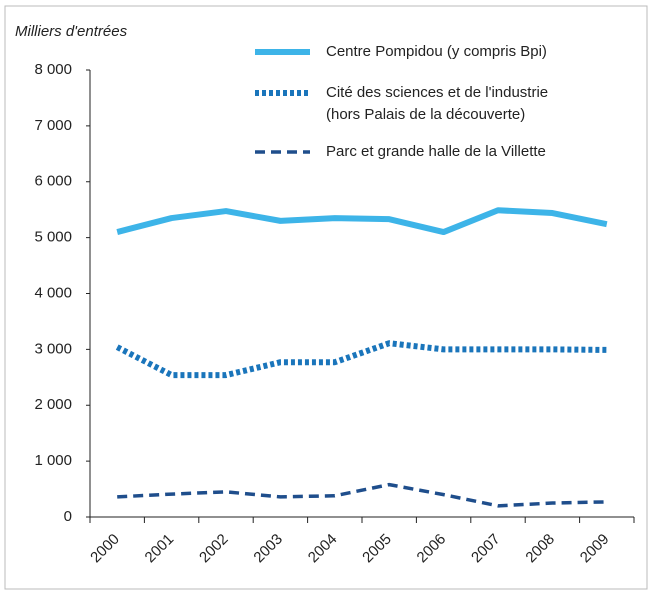  Describe the element at coordinates (323, 549) in the screenshot. I see `x-tick-label: 2004` at that location.